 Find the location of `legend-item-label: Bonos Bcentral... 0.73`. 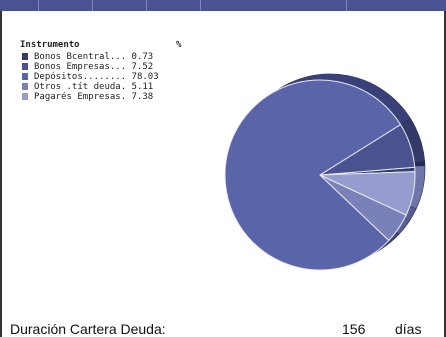

legend-item-label: Bonos Bcentral... 0.73 is located at coordinates (94, 57).